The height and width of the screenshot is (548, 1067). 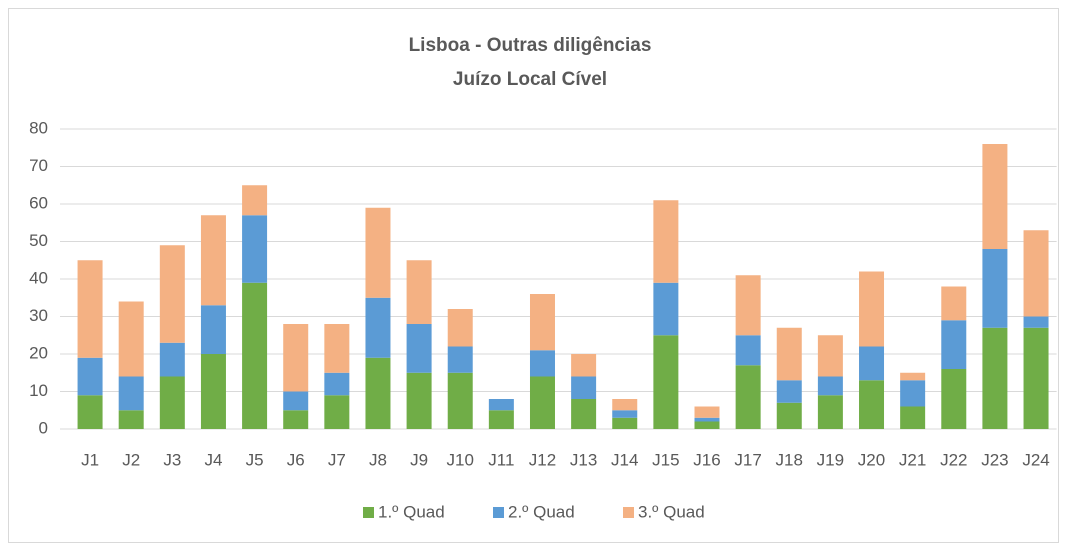 What do you see at coordinates (671, 511) in the screenshot?
I see `legend-label: 3.º Quad` at bounding box center [671, 511].